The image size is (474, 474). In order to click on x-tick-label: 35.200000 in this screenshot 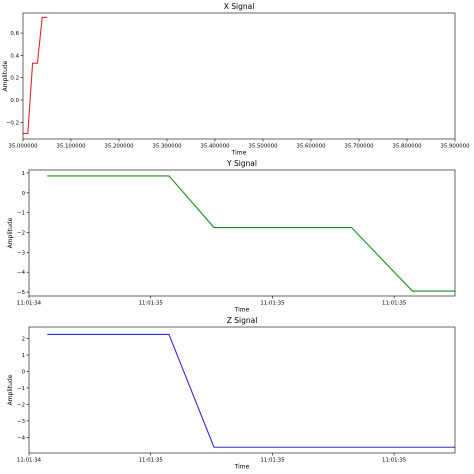, I will do `click(119, 147)`.